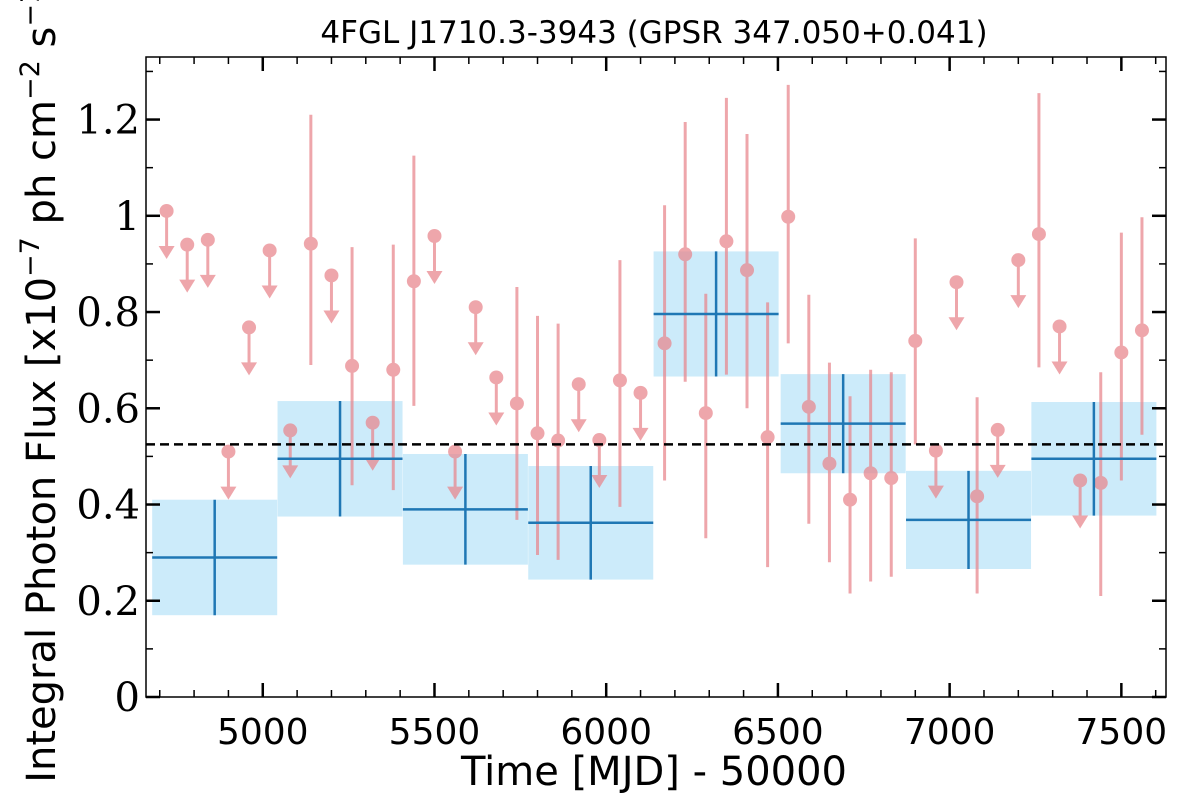  What do you see at coordinates (950, 732) in the screenshot?
I see `x-tick-label: 7000` at bounding box center [950, 732].